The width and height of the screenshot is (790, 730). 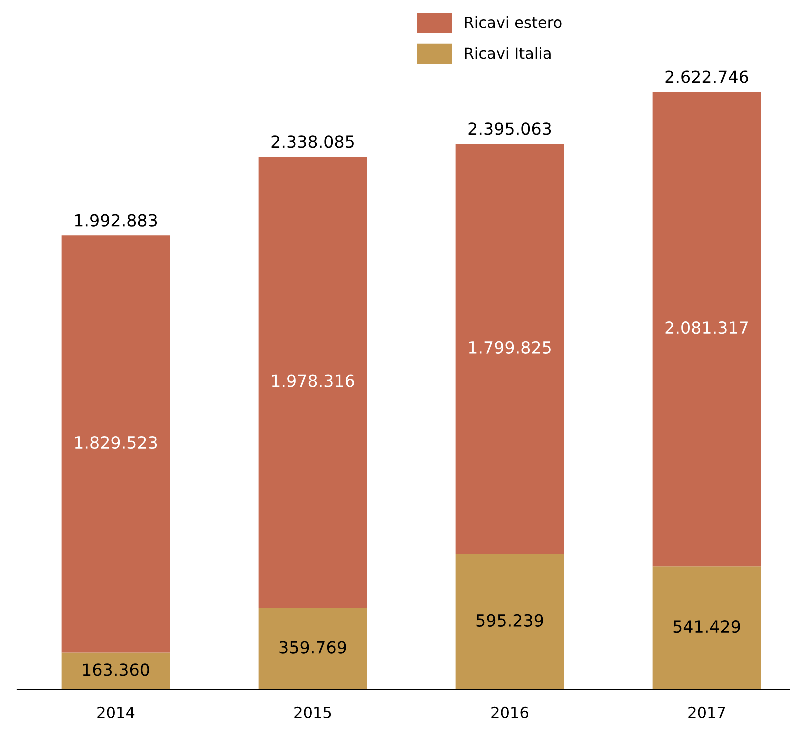 What do you see at coordinates (510, 712) in the screenshot?
I see `x-tick-label: 2016` at bounding box center [510, 712].